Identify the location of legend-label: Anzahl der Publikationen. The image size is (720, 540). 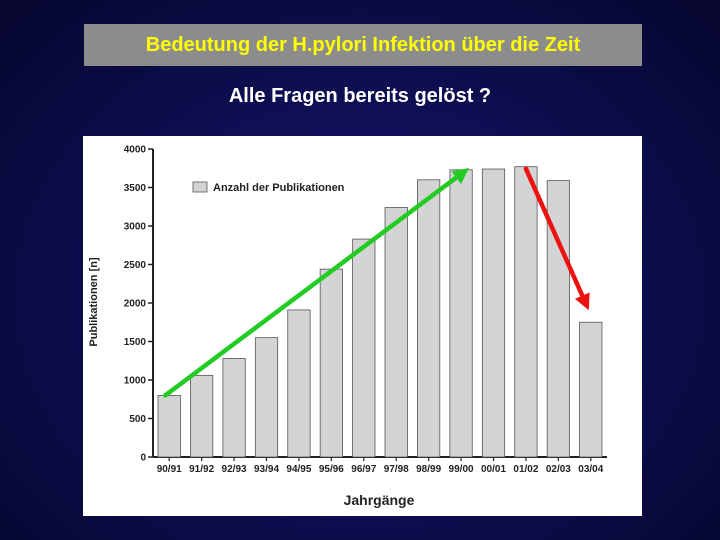
(279, 188).